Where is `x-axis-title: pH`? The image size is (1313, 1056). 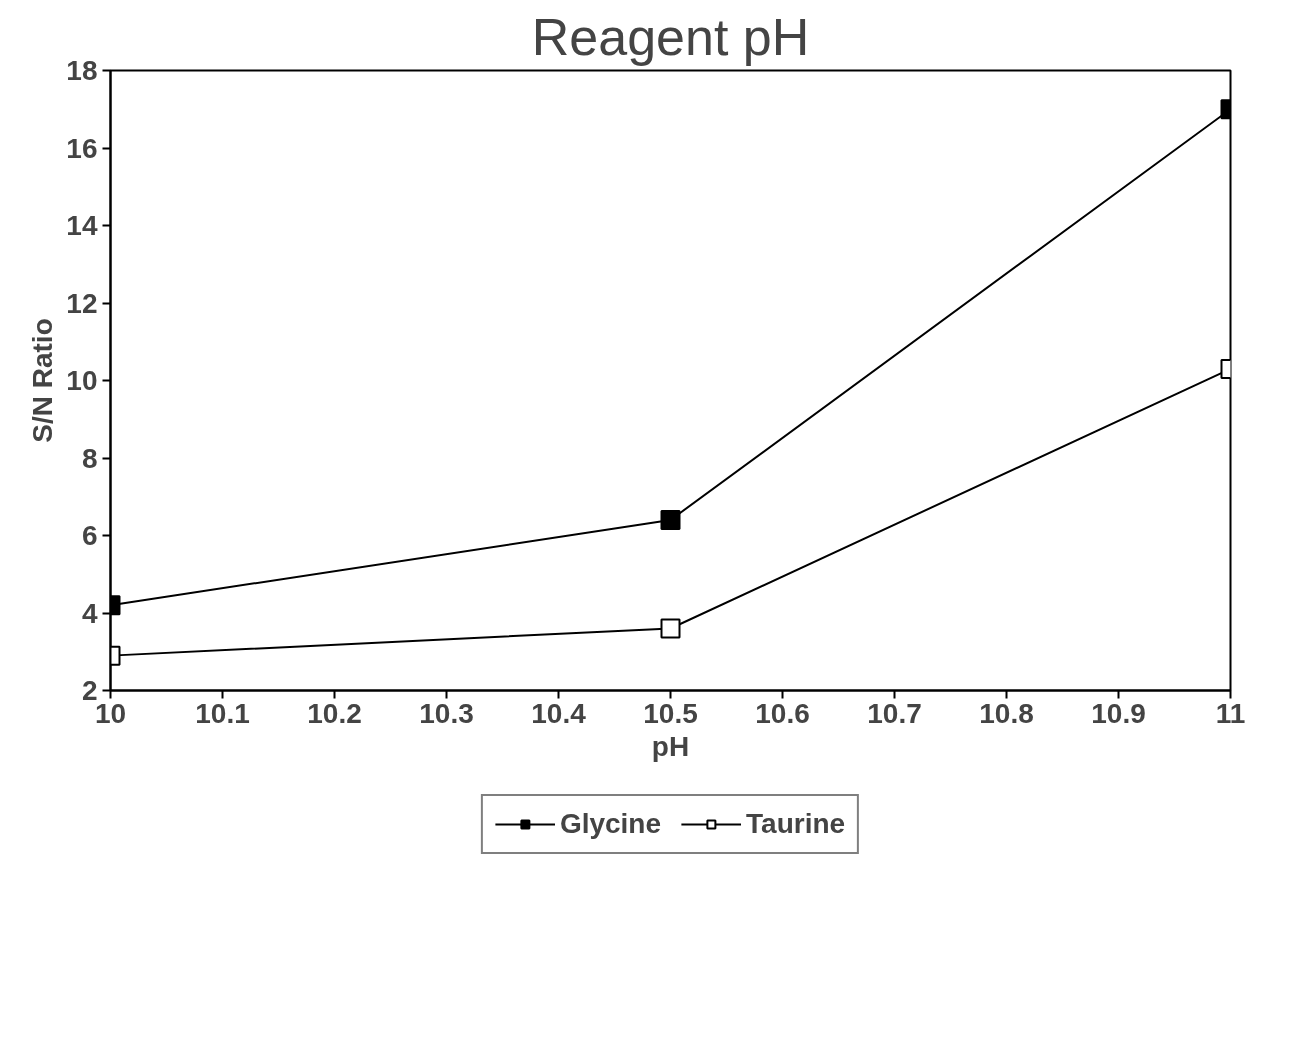 x-axis-title: pH is located at coordinates (670, 746).